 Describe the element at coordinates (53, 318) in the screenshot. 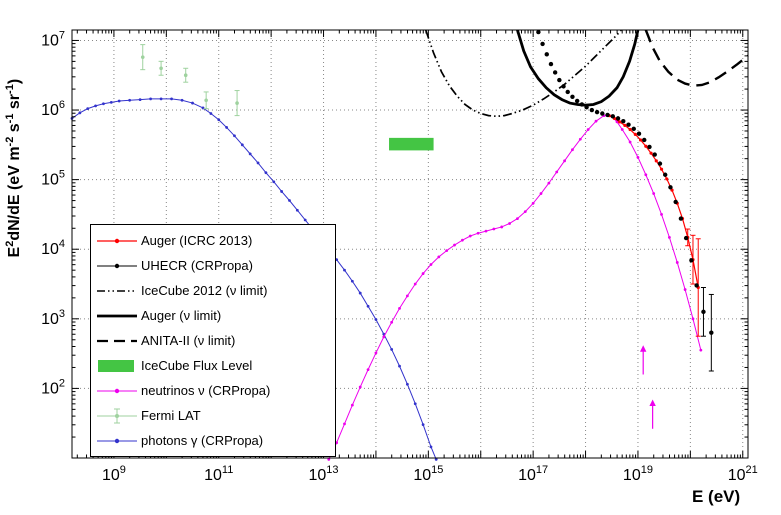

I see `svg-text: 10³` at that location.